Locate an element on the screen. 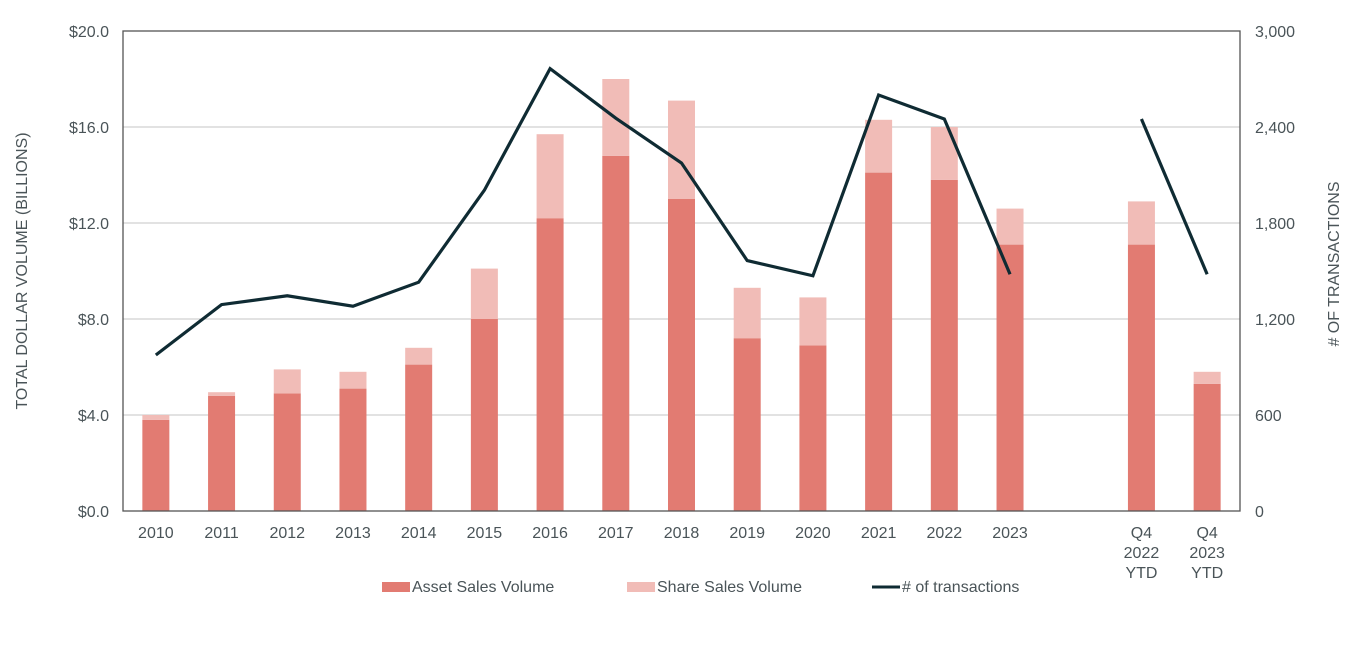 This screenshot has height=654, width=1355. x-tick-label: 2010 is located at coordinates (156, 533).